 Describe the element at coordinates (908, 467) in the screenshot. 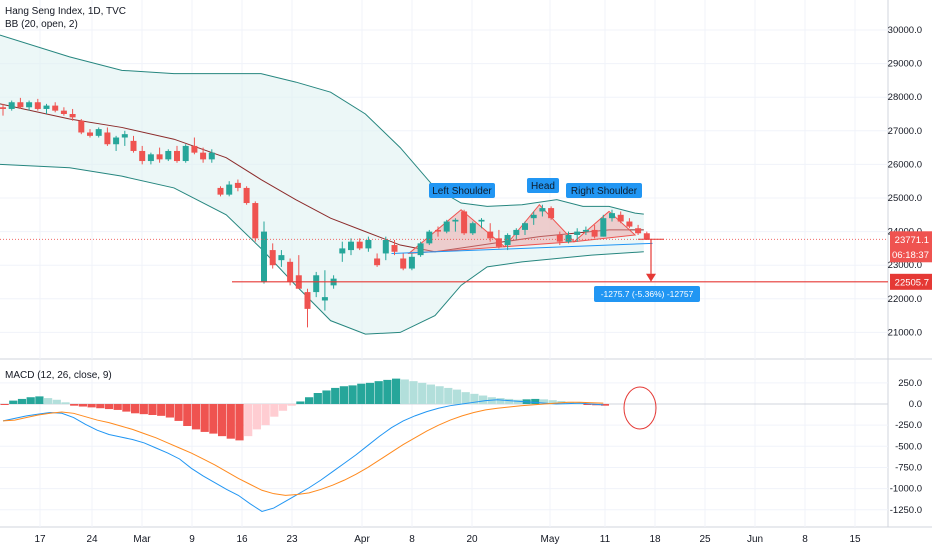

I see `macd-tick-label: -750.0` at that location.